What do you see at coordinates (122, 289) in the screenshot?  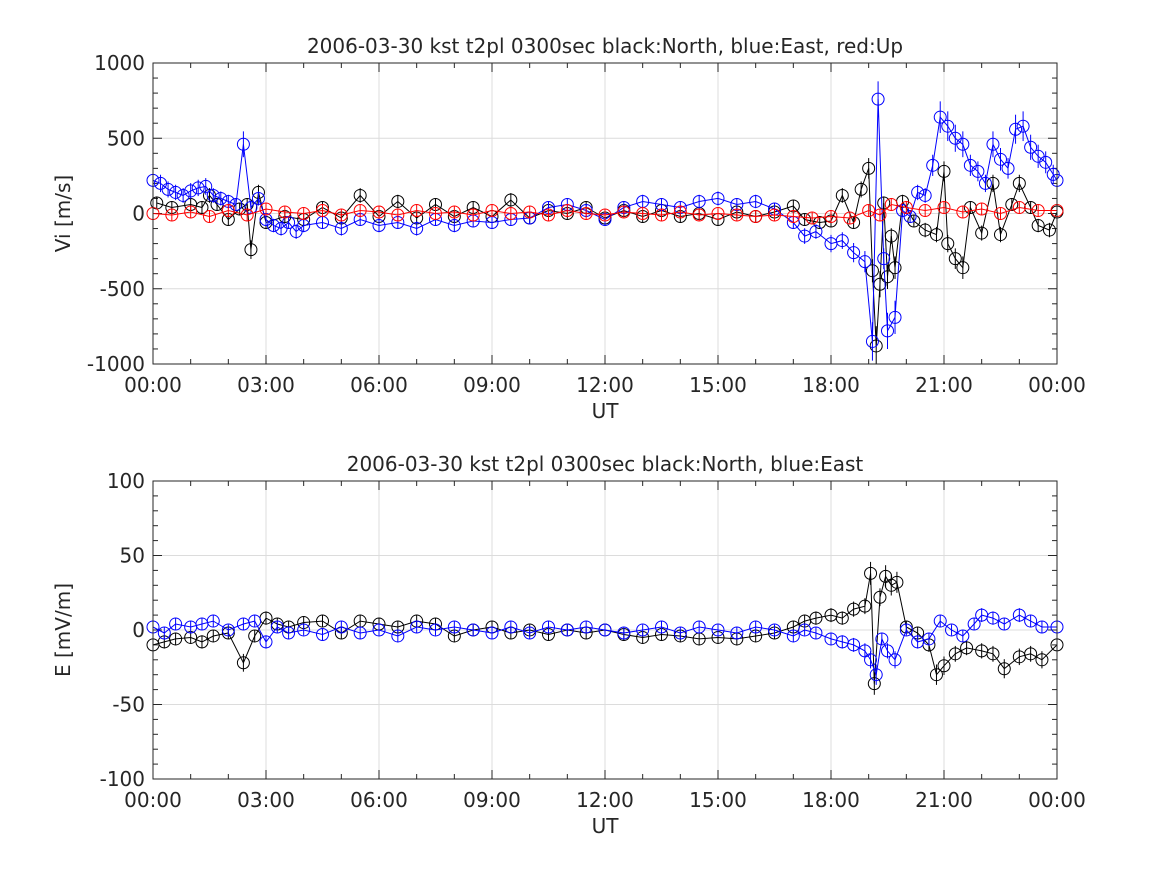 I see `y-tick-label: -500` at bounding box center [122, 289].